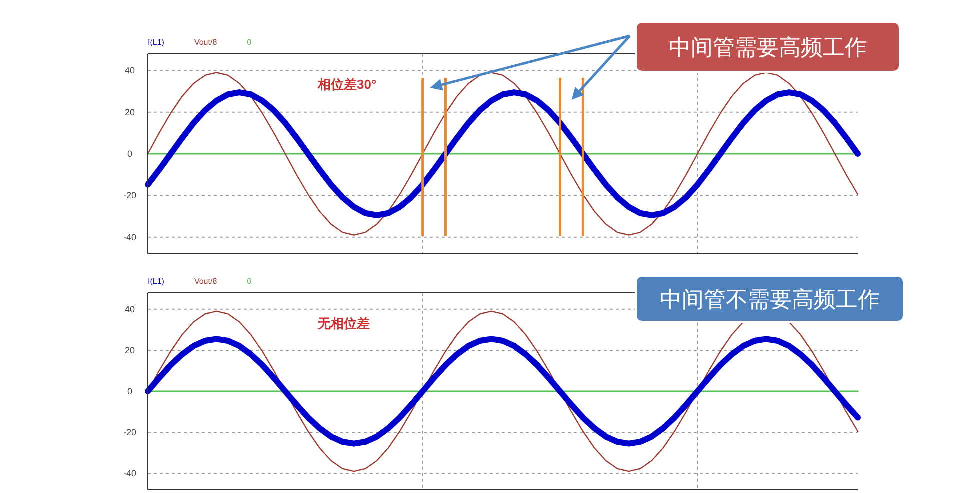 This screenshot has width=968, height=493. What do you see at coordinates (347, 84) in the screenshot?
I see `annotation: 相位差30°` at bounding box center [347, 84].